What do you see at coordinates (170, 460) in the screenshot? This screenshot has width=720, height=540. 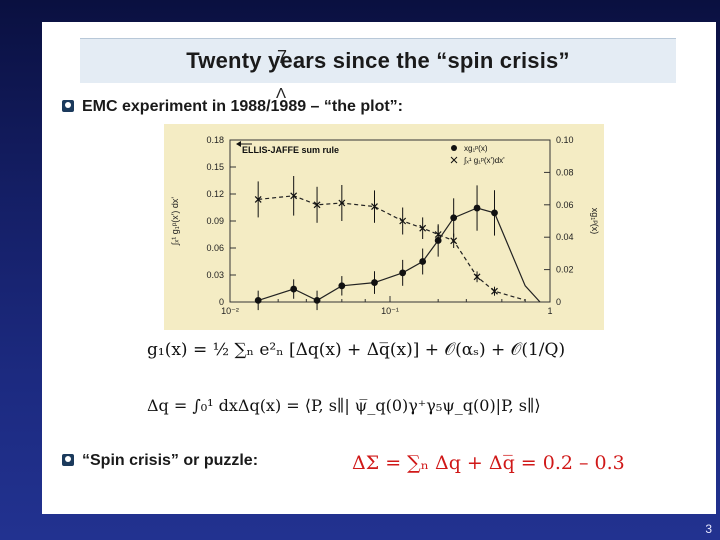 I see `bullet-spin-crisis-text: “Spin crisis” or puzzle:` at bounding box center [170, 460].